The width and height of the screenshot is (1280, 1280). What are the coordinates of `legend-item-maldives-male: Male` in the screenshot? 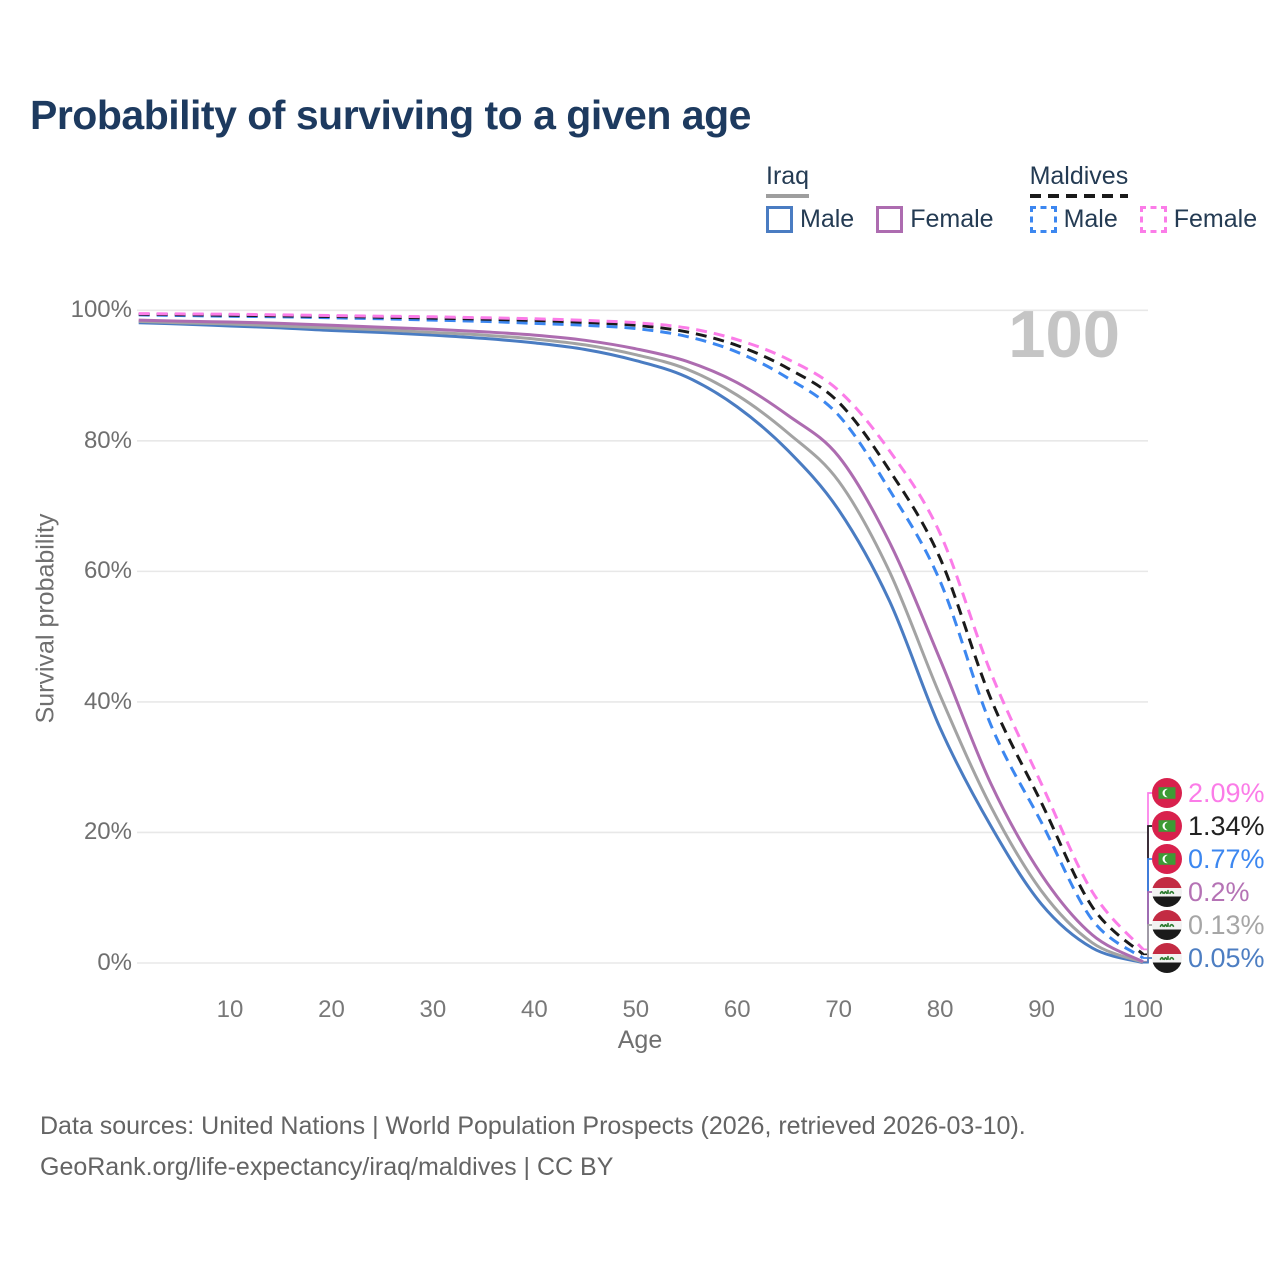 It's located at (1073, 219).